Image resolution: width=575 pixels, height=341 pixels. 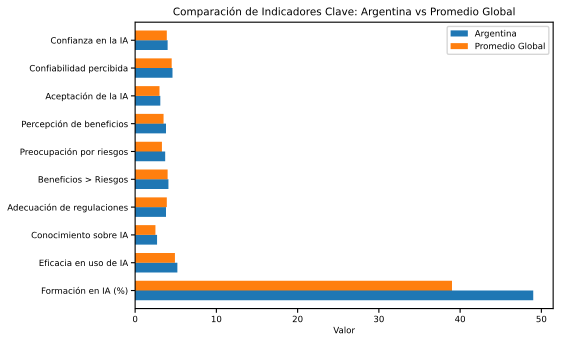 I want to click on x-axis-title: Valor, so click(x=344, y=330).